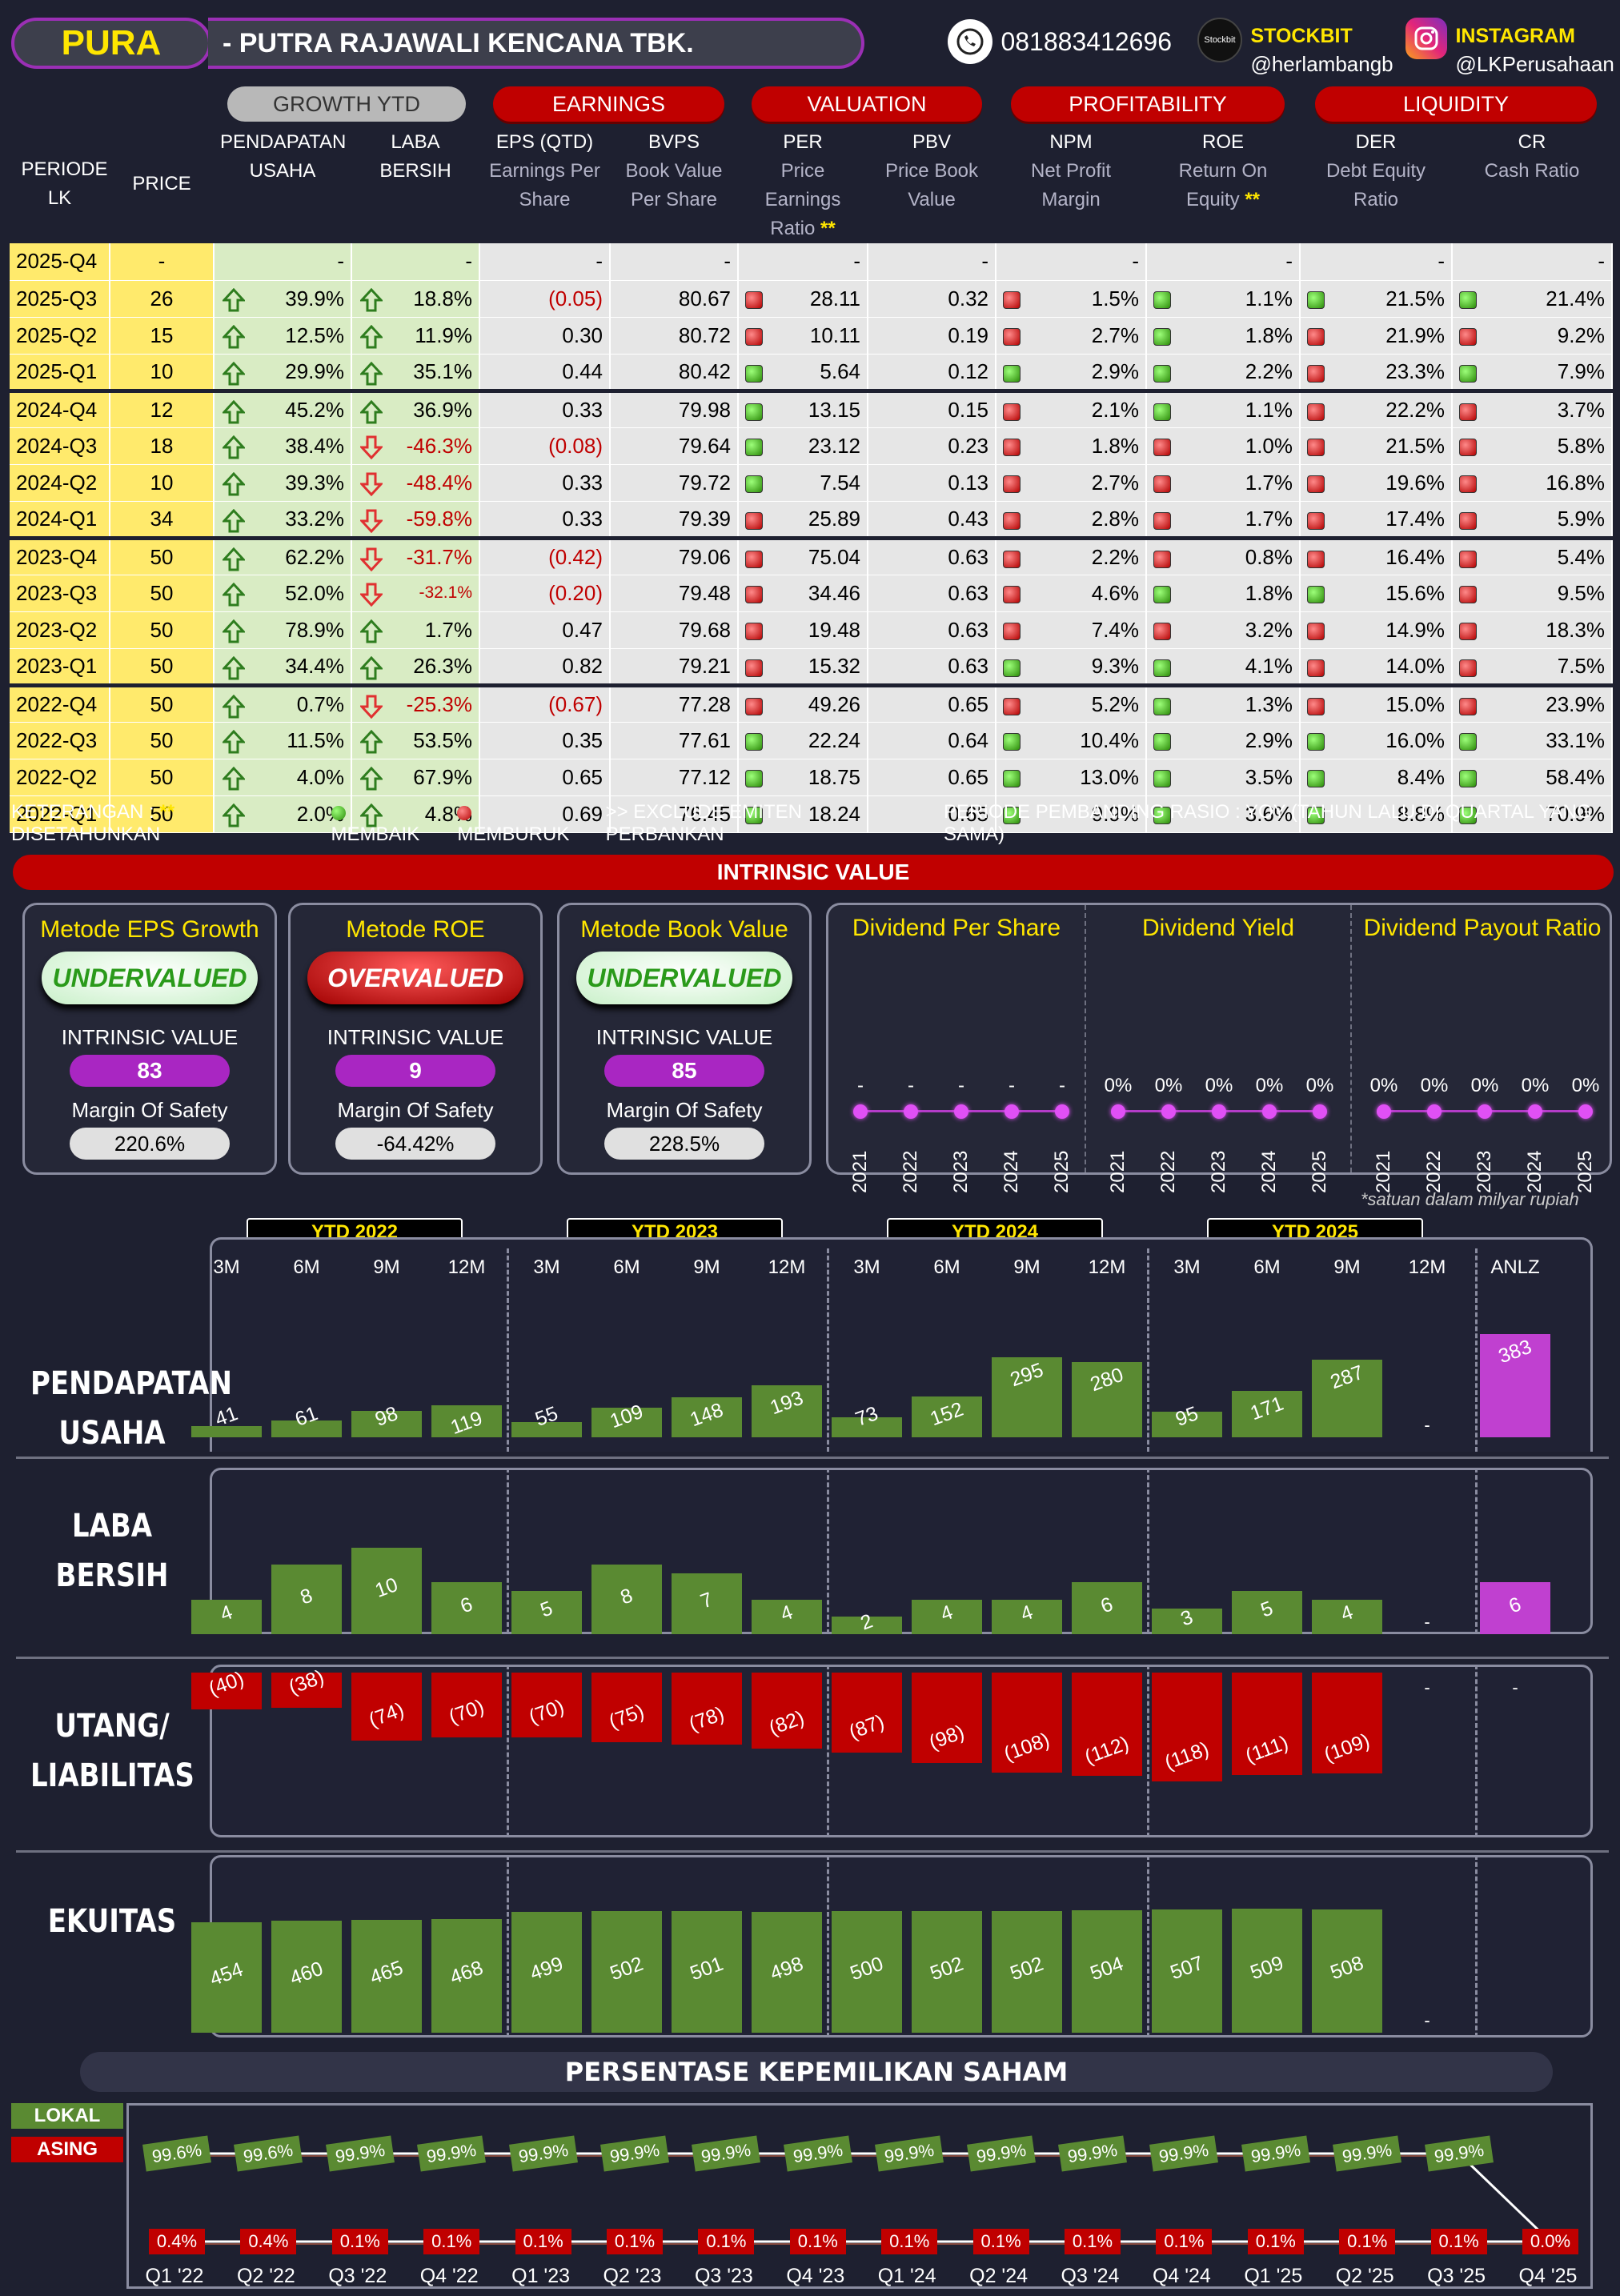 The height and width of the screenshot is (2296, 1620). I want to click on quarter-label: Q1 '24, so click(906, 2276).